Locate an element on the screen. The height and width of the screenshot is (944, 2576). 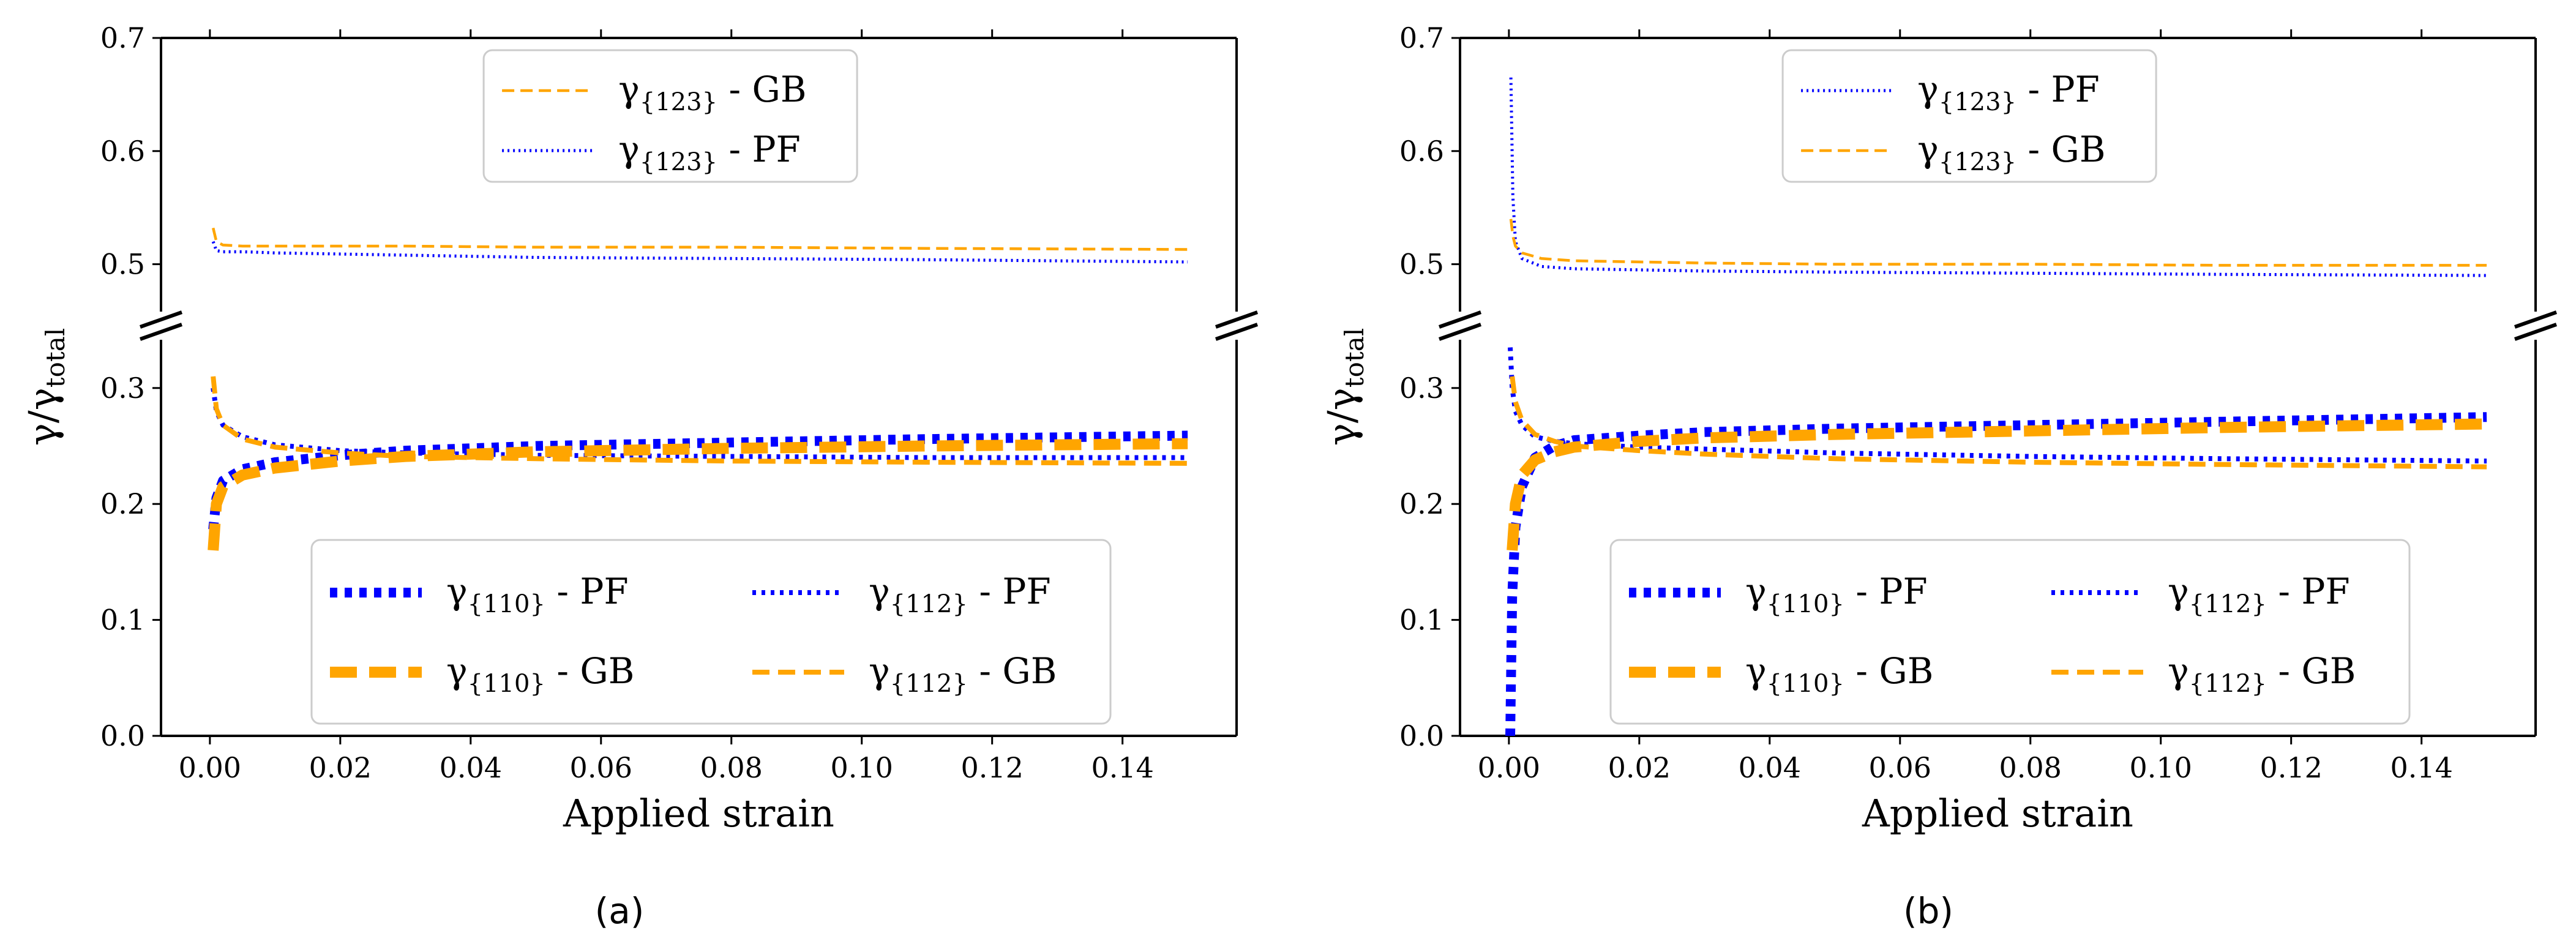
series-group is located at coordinates (698, 389).